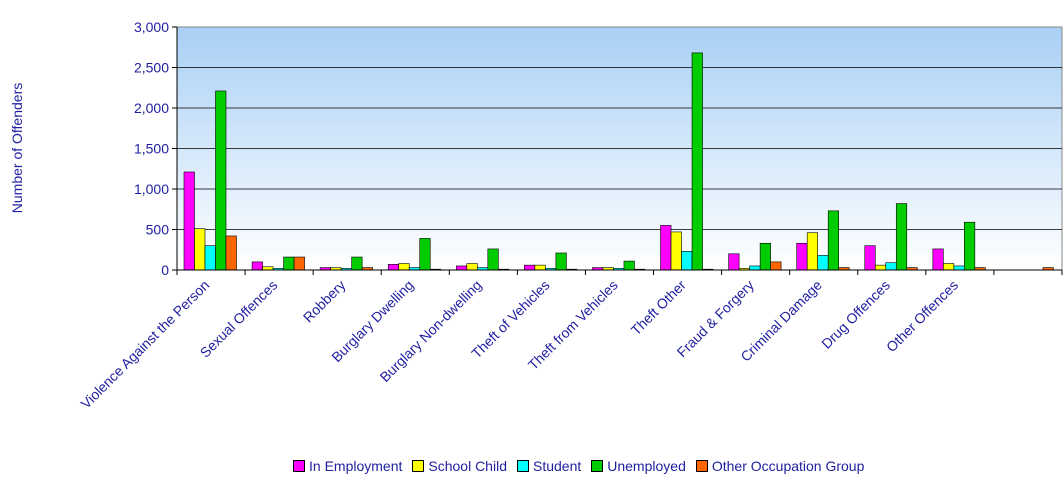  Describe the element at coordinates (151, 108) in the screenshot. I see `y-tick-label: 2,000` at that location.